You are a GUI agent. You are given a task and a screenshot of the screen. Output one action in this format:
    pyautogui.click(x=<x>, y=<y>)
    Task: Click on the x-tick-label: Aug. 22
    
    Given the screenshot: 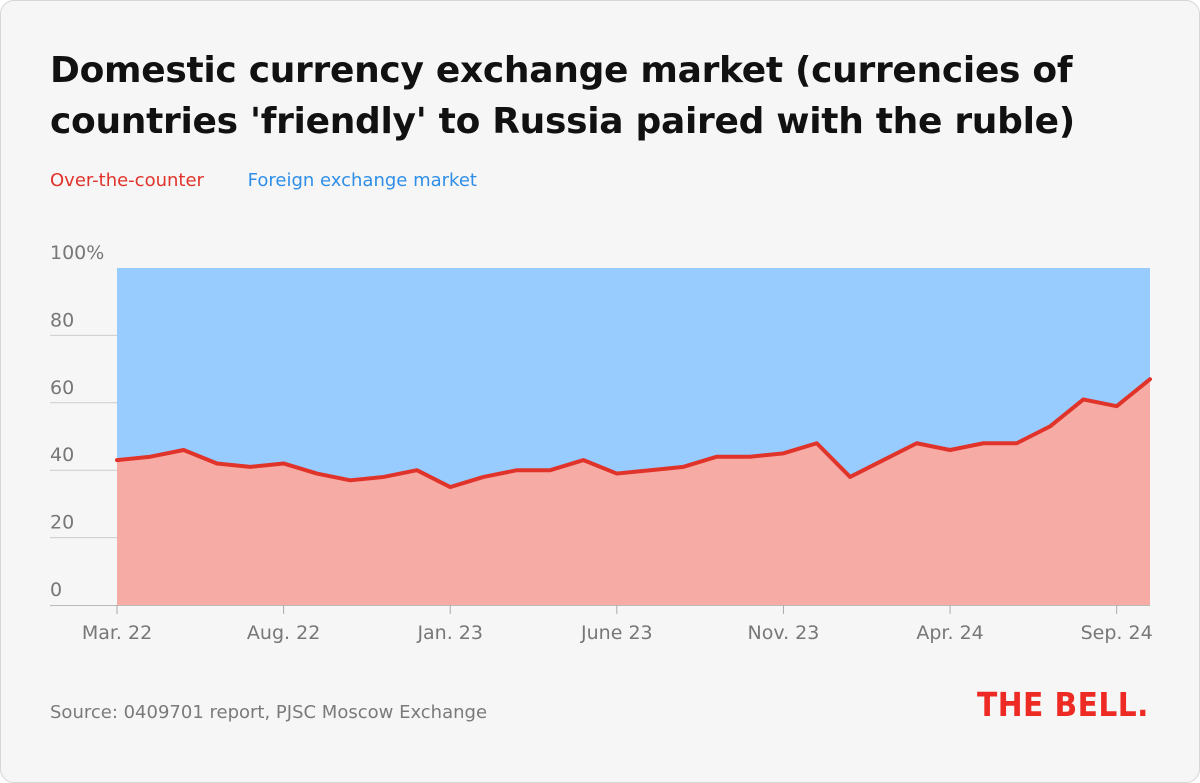 What is the action you would take?
    pyautogui.click(x=283, y=633)
    